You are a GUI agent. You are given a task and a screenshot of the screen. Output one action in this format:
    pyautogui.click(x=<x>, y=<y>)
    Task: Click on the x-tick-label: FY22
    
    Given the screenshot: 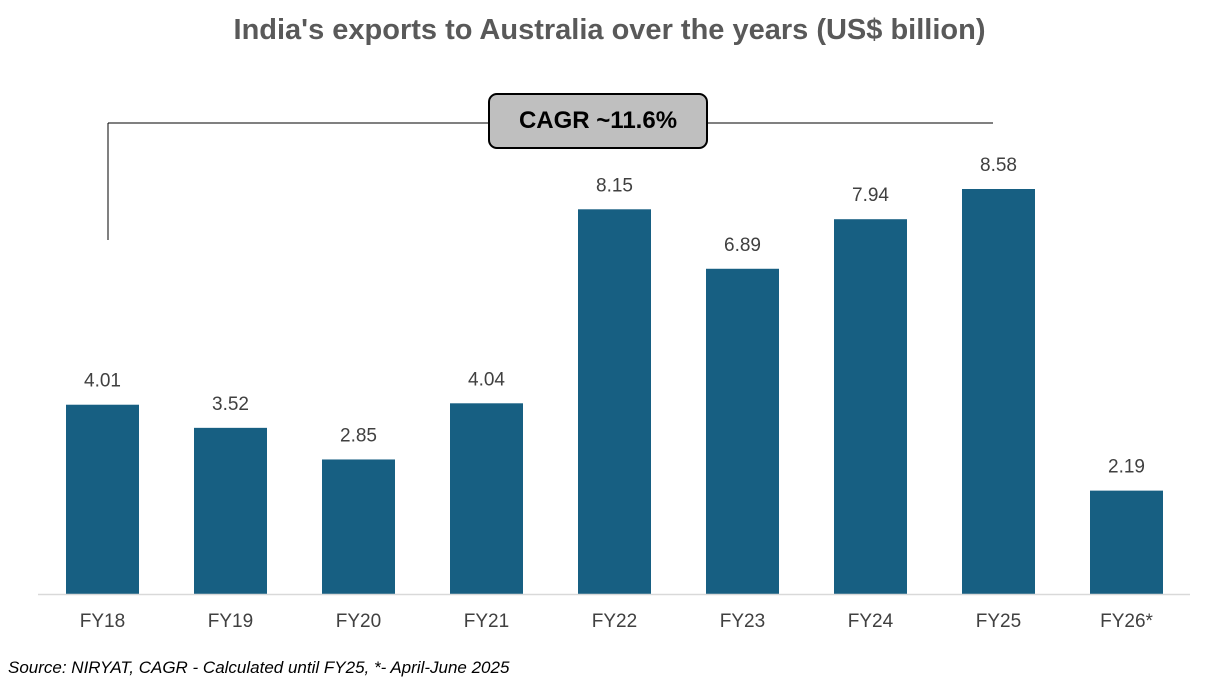 What is the action you would take?
    pyautogui.click(x=614, y=621)
    